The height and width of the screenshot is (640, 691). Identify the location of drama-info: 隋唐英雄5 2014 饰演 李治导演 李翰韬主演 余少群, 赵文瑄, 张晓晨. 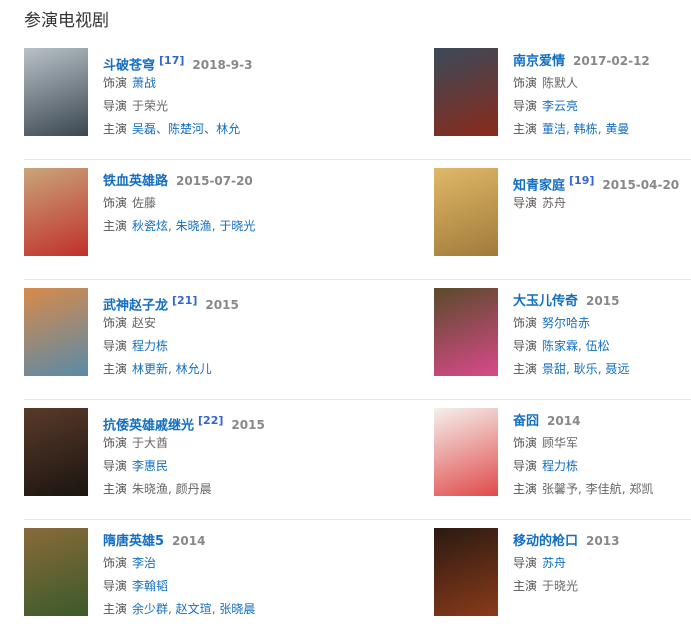
(179, 575).